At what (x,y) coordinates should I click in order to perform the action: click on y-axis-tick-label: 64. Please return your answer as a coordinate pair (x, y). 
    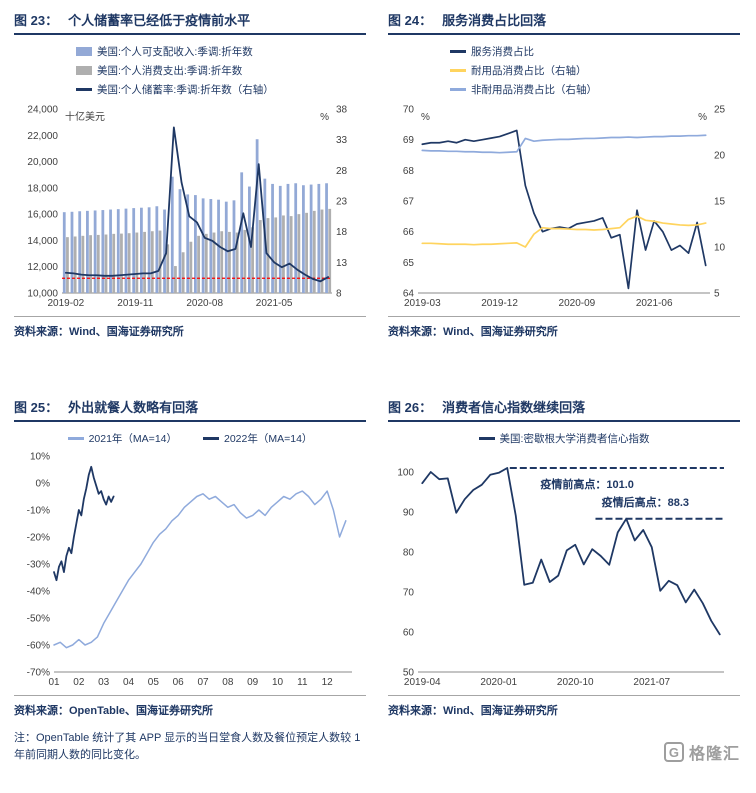
    Looking at the image, I should click on (409, 294).